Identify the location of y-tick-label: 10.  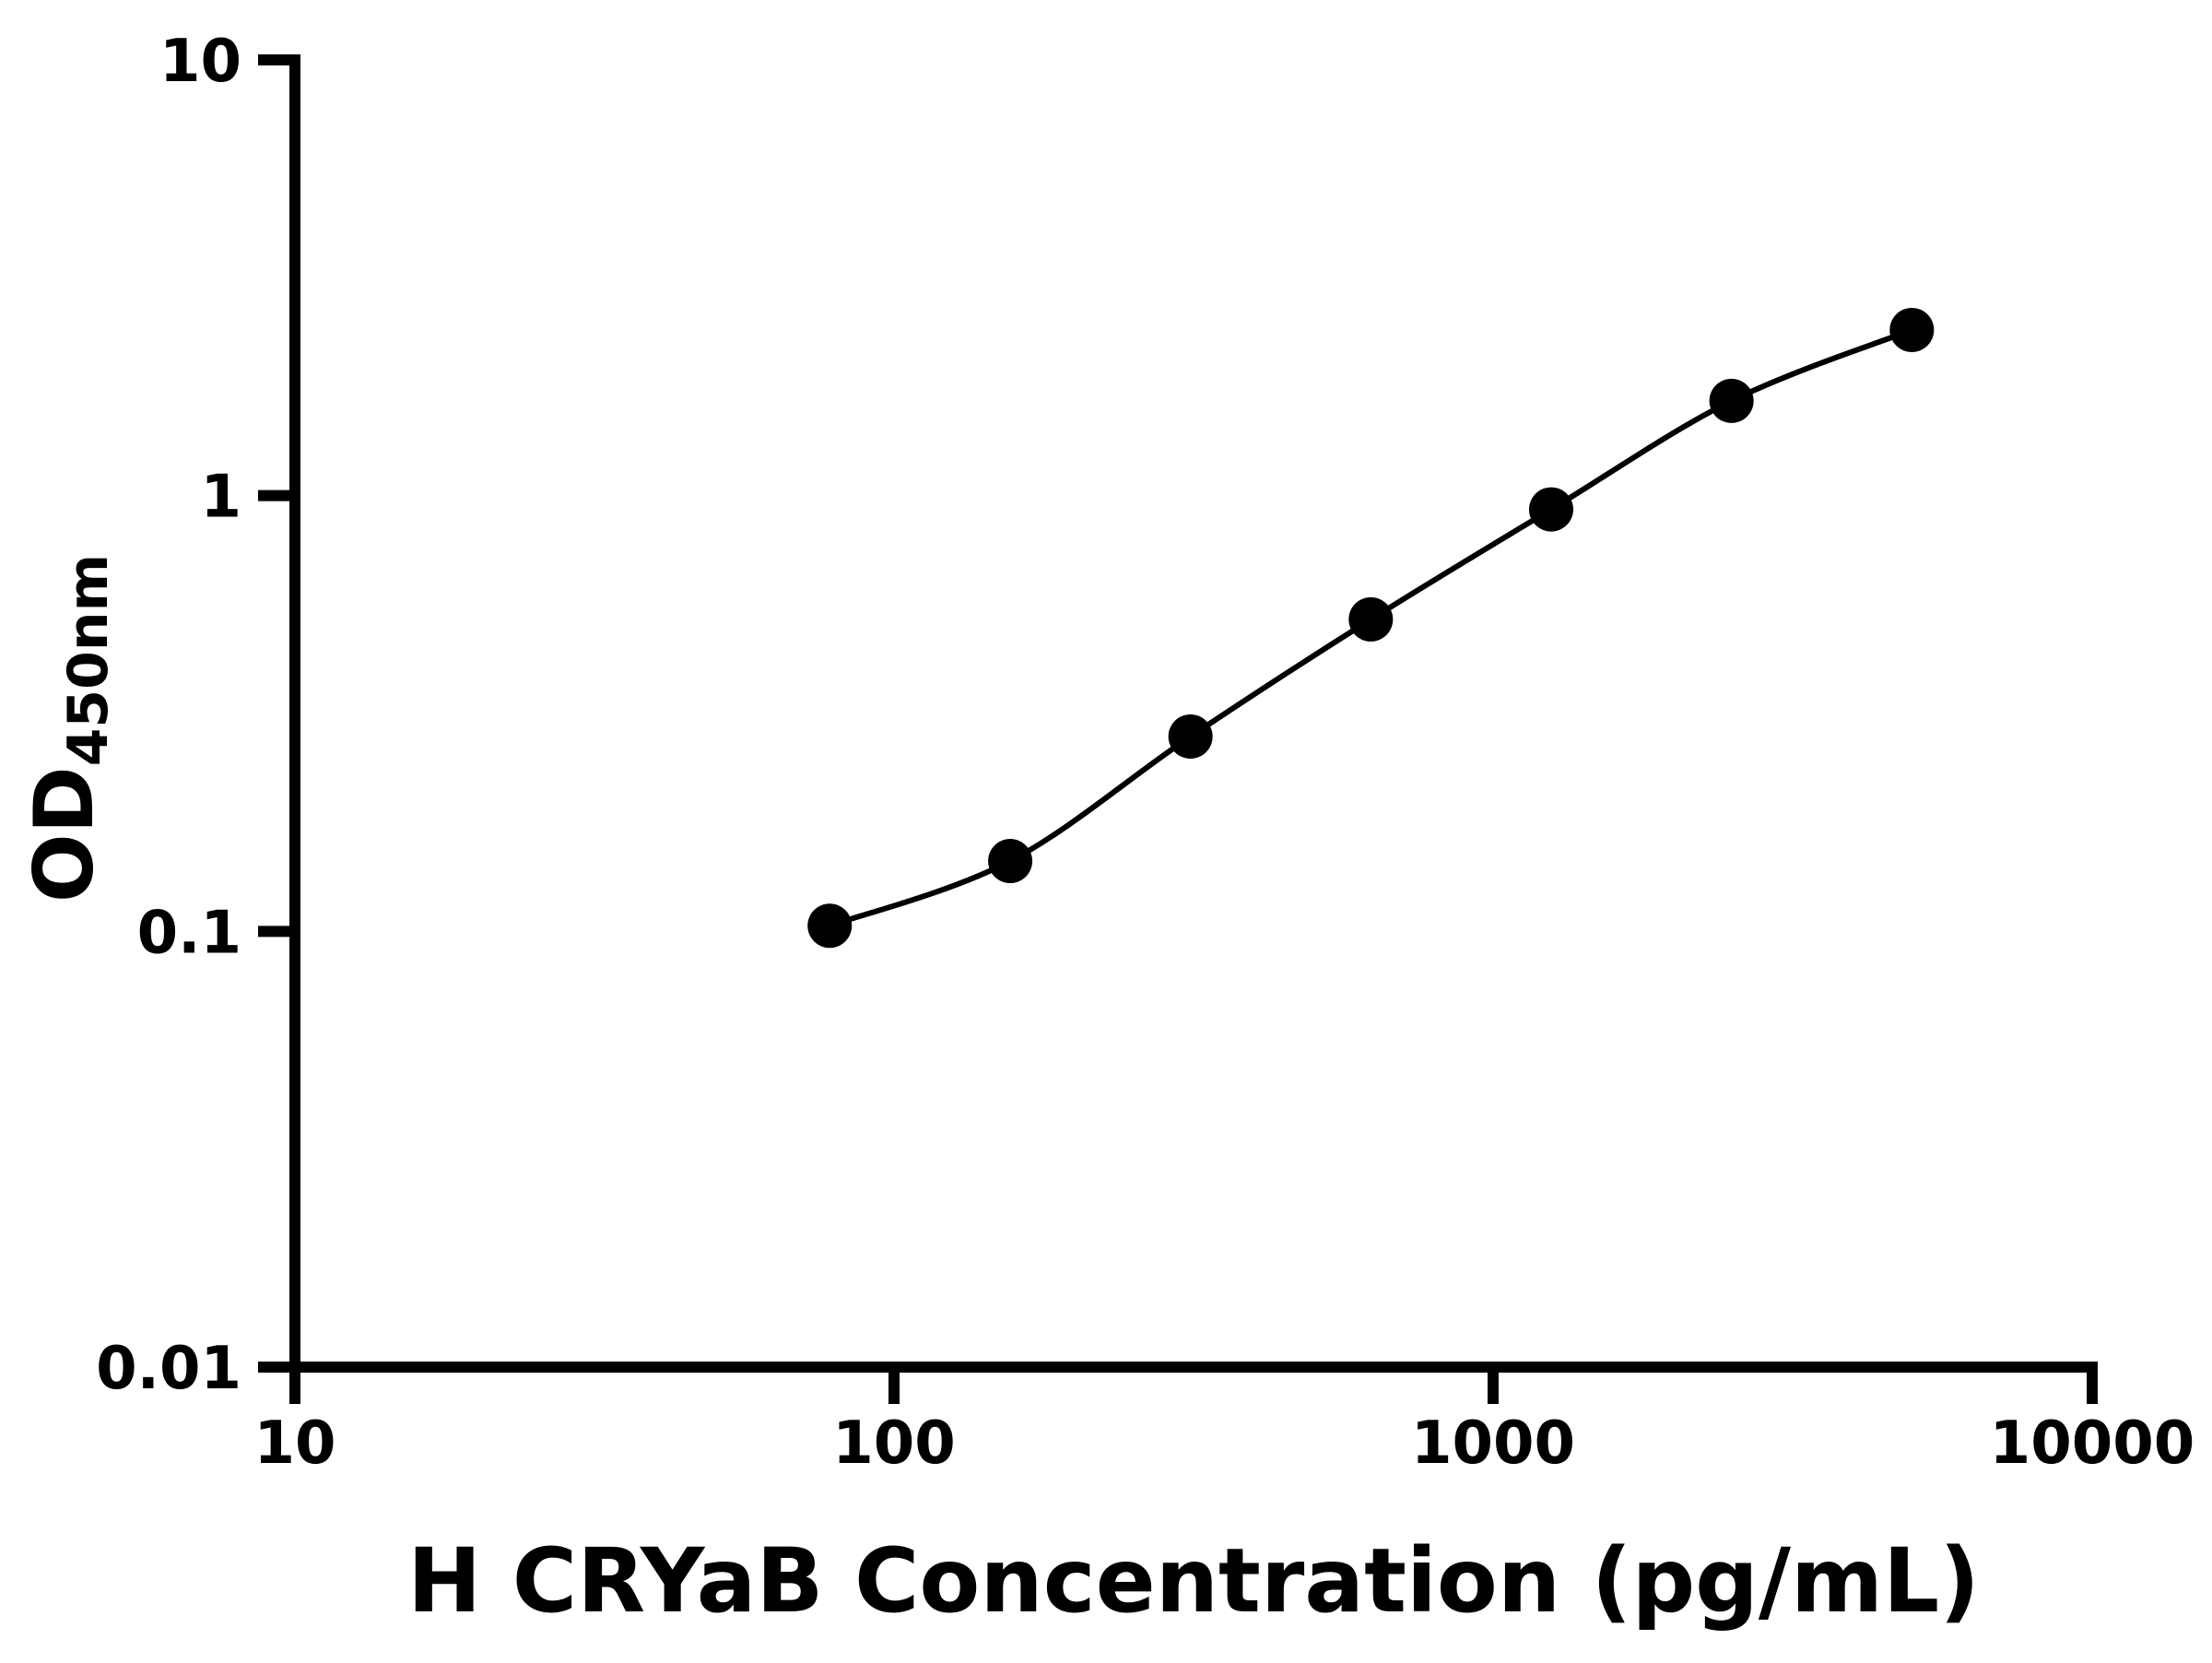
(200, 62).